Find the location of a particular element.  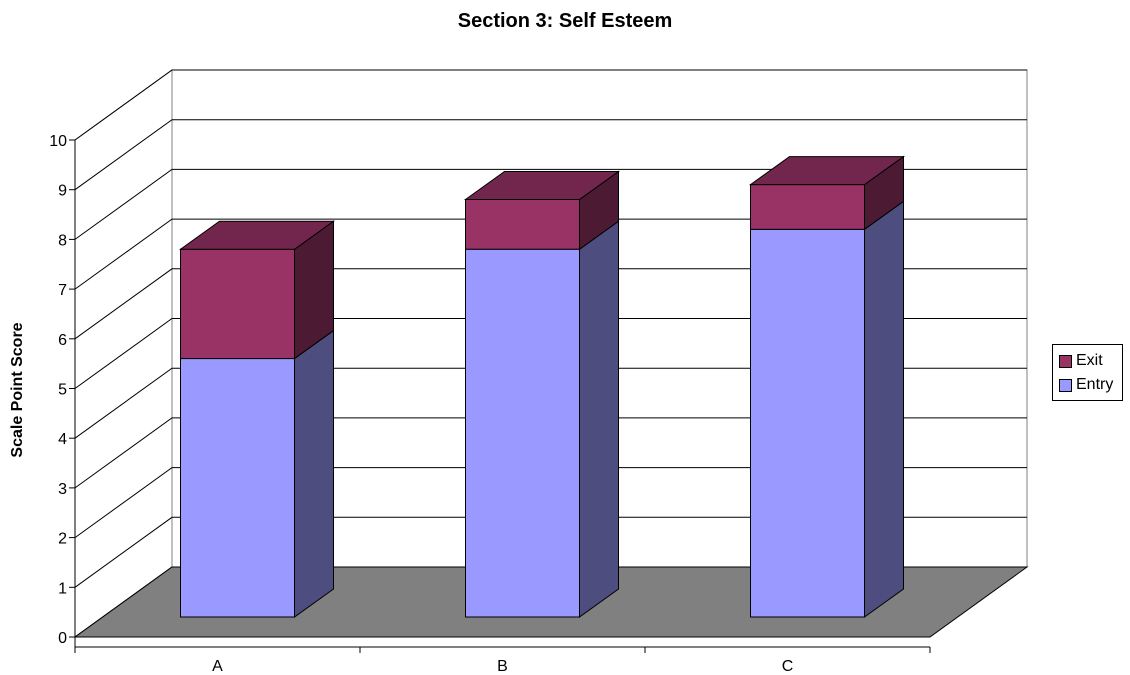

x-tick-label: A is located at coordinates (217, 666).